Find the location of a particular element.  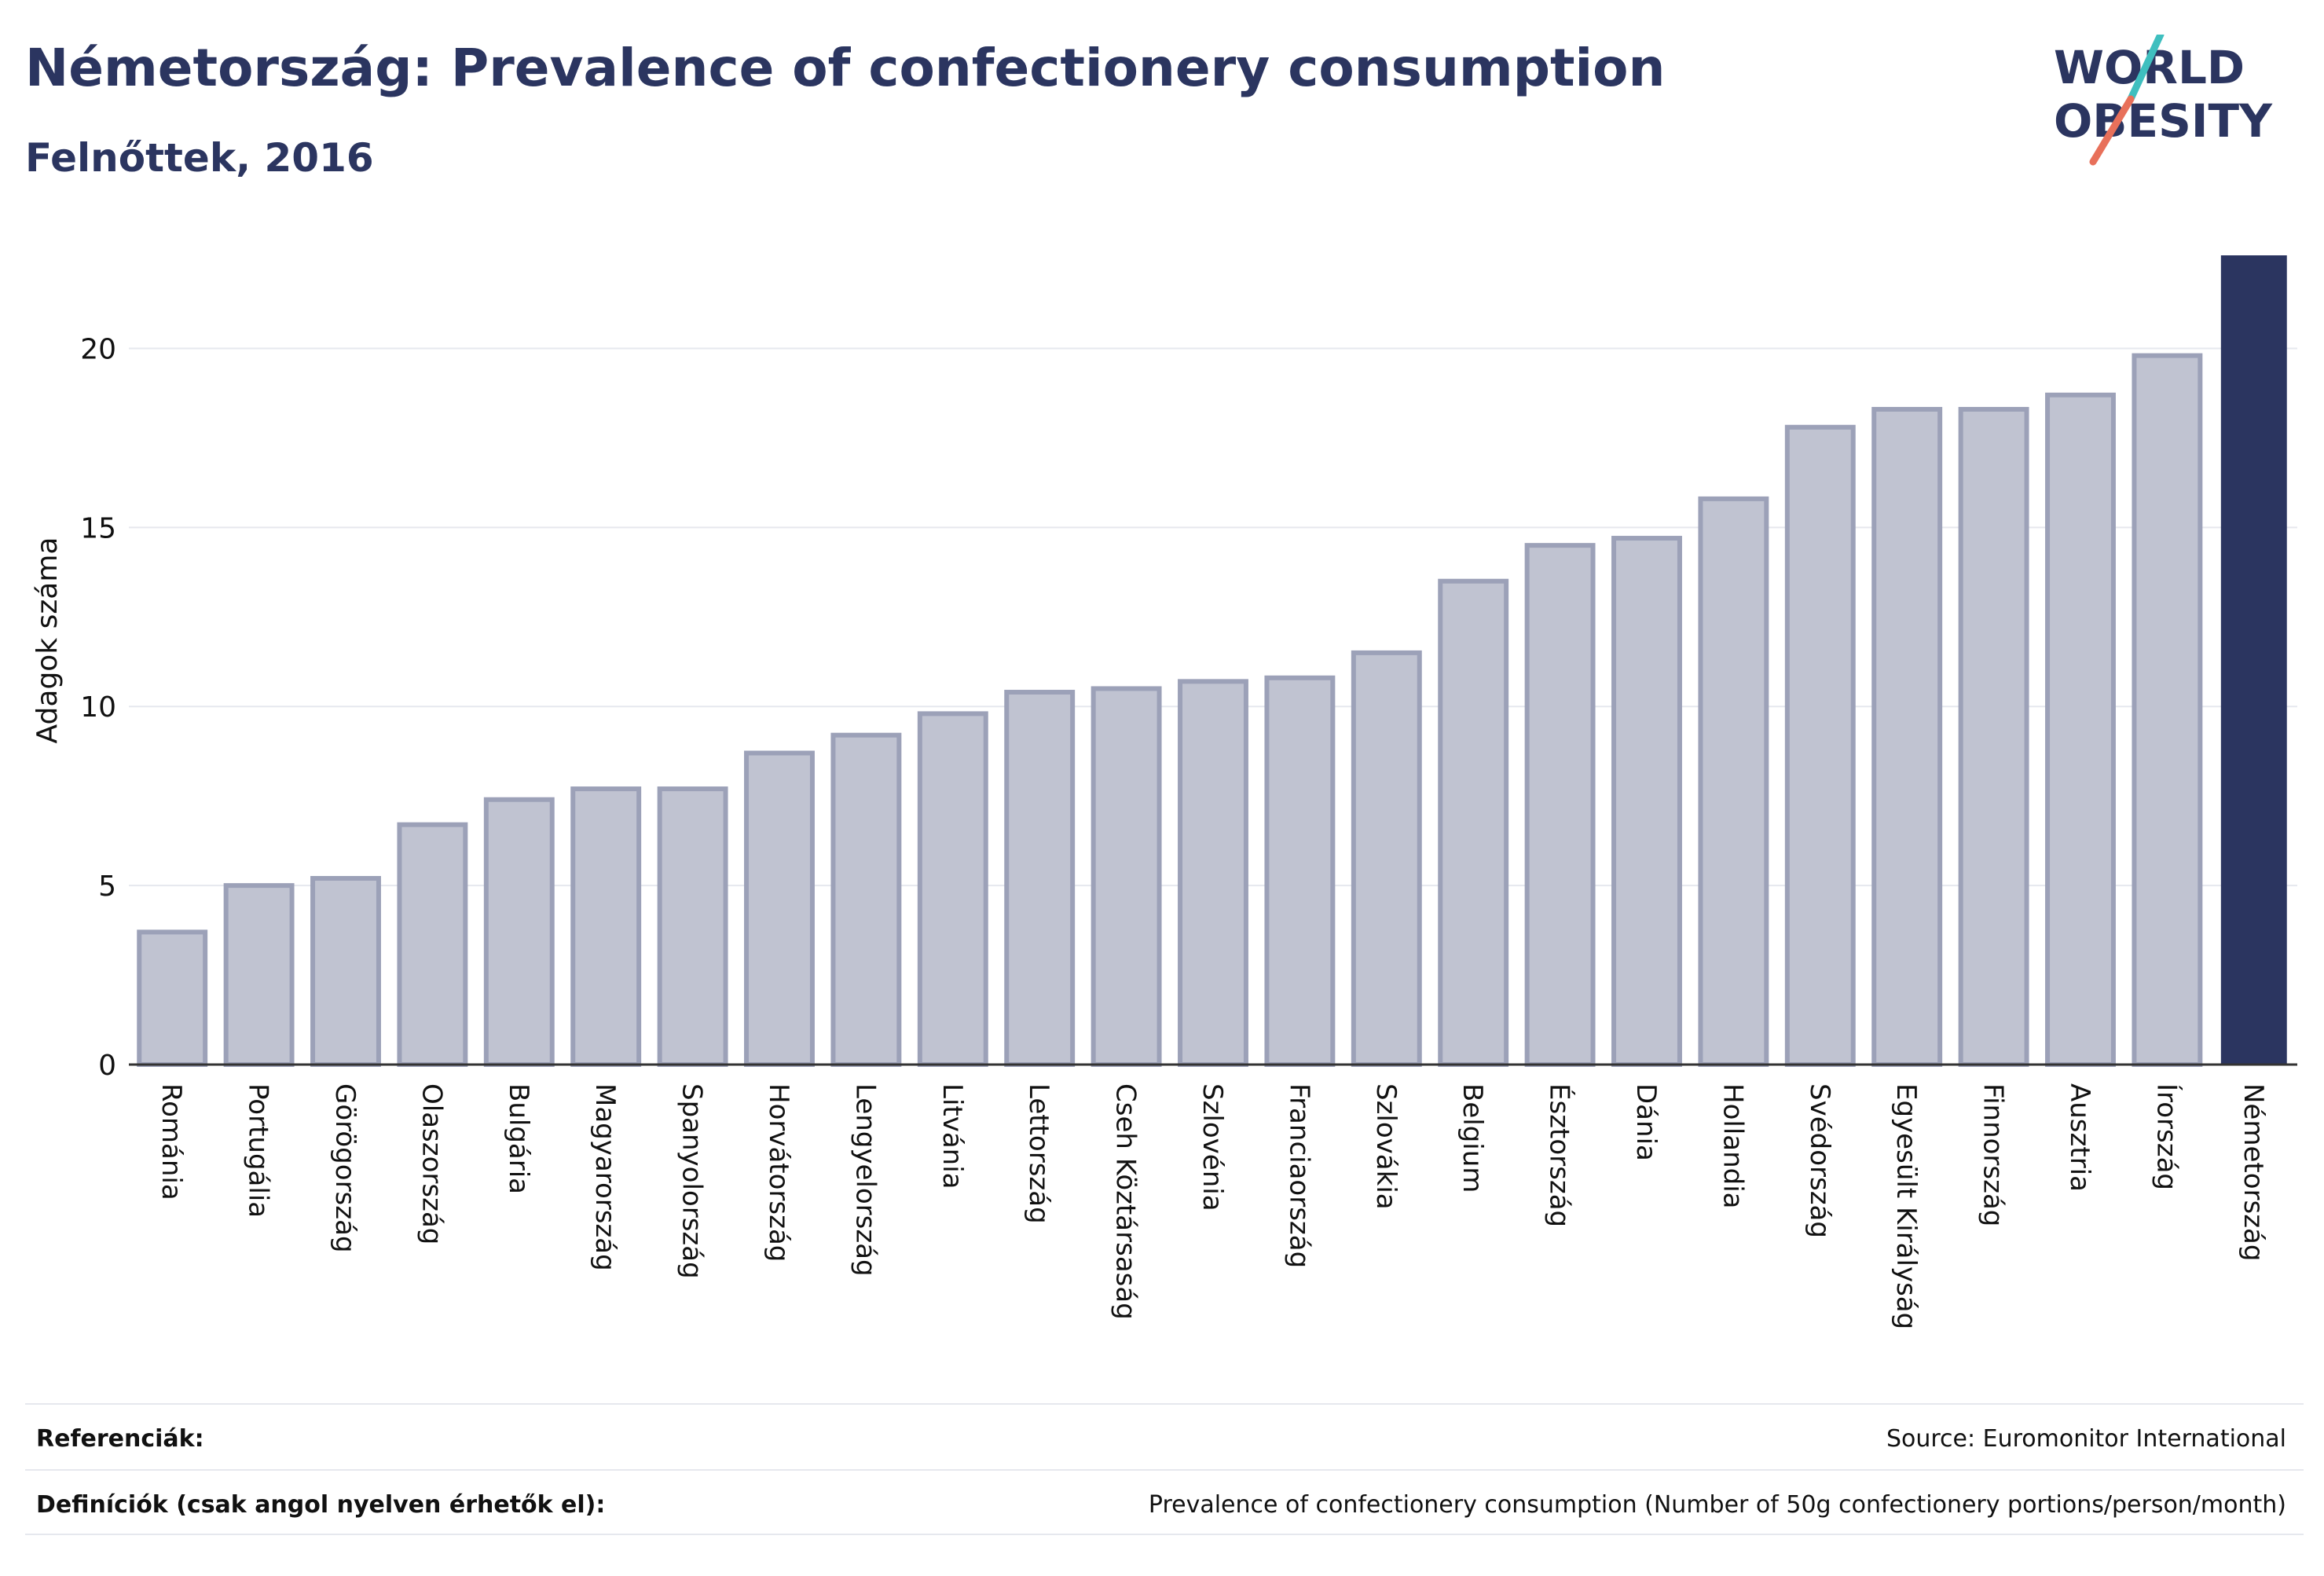

world-obesity-logo: WORLD OBESITY is located at coordinates (2163, 100).